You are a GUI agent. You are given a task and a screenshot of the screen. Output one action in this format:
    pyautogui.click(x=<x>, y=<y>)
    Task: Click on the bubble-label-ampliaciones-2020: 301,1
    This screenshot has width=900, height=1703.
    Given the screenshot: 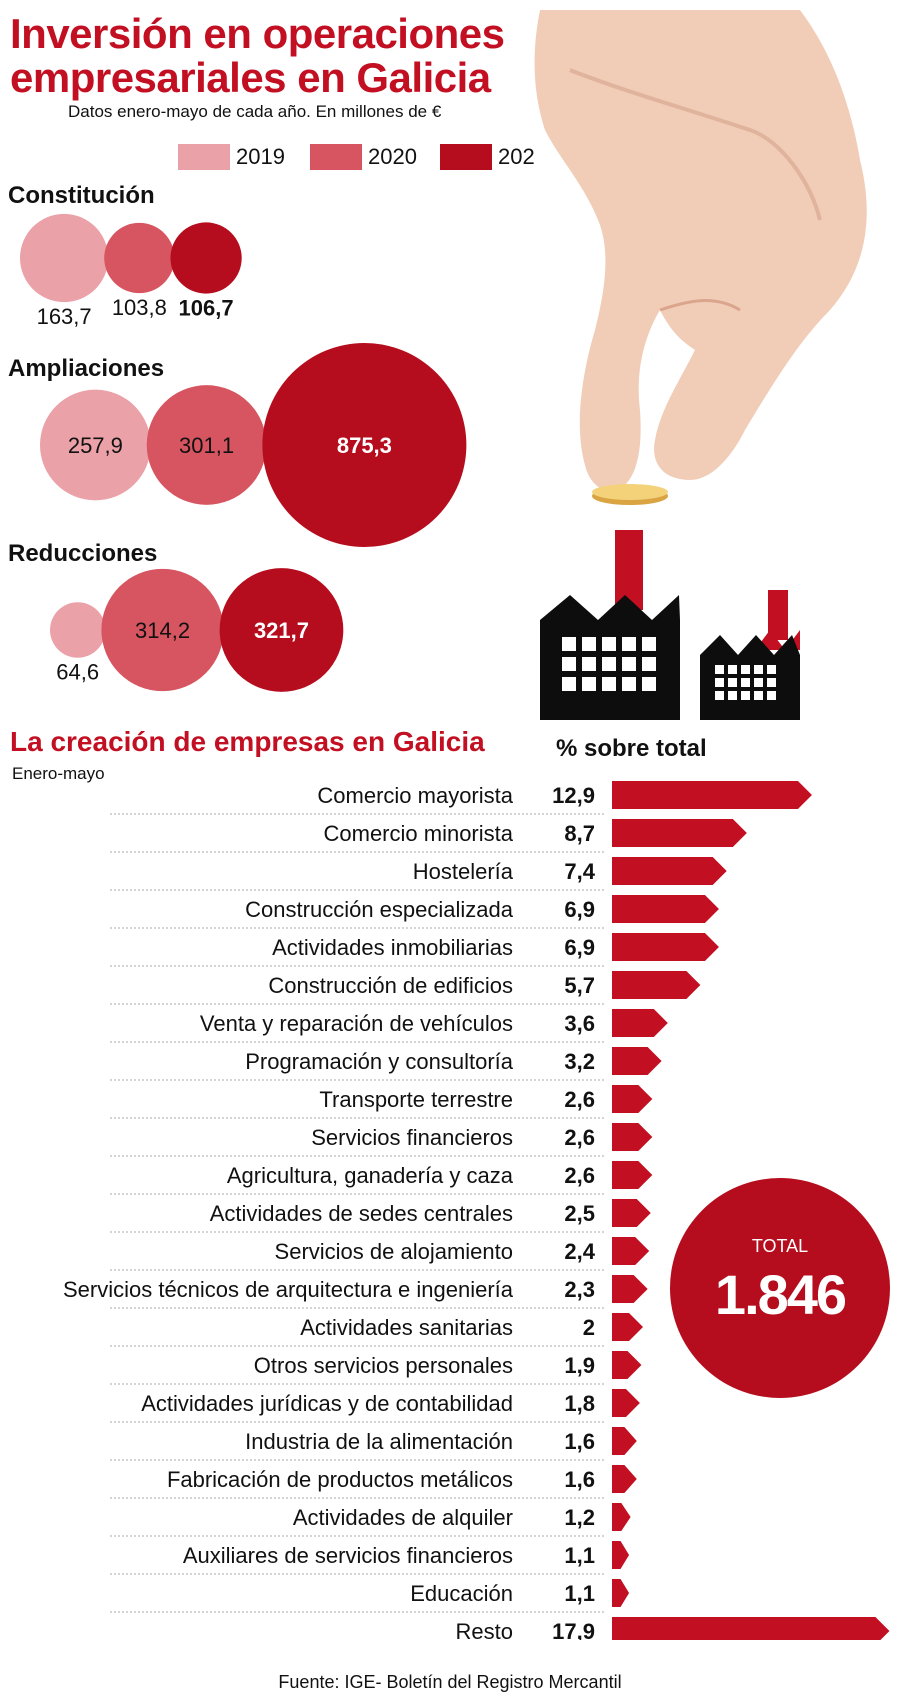 What is the action you would take?
    pyautogui.click(x=206, y=445)
    